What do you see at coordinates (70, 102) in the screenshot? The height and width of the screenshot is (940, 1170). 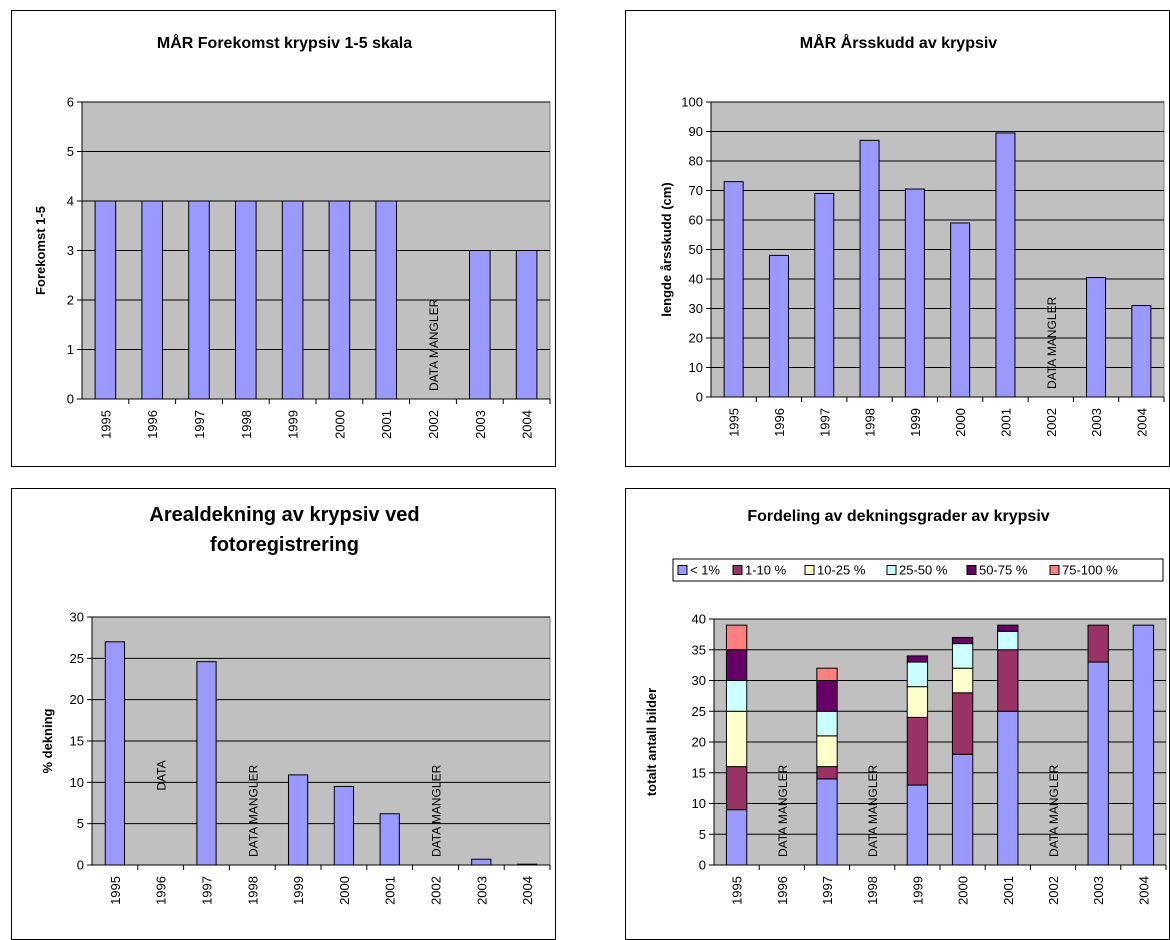 I see `y-tick-label: 6` at bounding box center [70, 102].